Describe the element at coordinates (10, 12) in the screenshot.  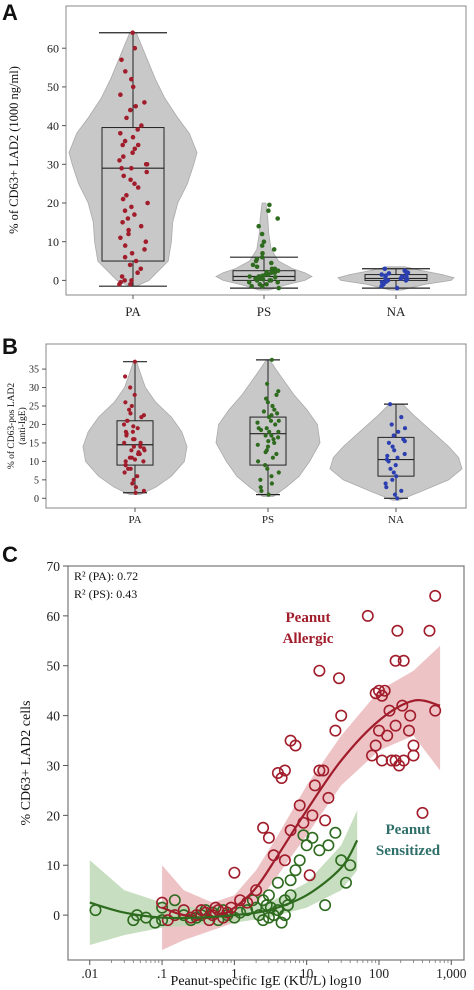
I see `panel-a-letter: A` at that location.